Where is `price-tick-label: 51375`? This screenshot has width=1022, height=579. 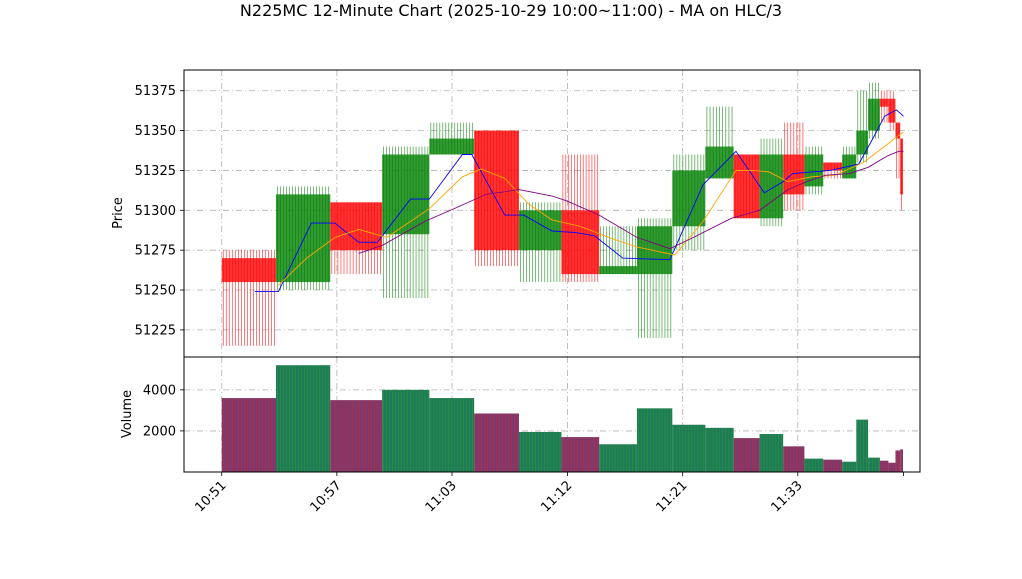
price-tick-label: 51375 is located at coordinates (155, 91).